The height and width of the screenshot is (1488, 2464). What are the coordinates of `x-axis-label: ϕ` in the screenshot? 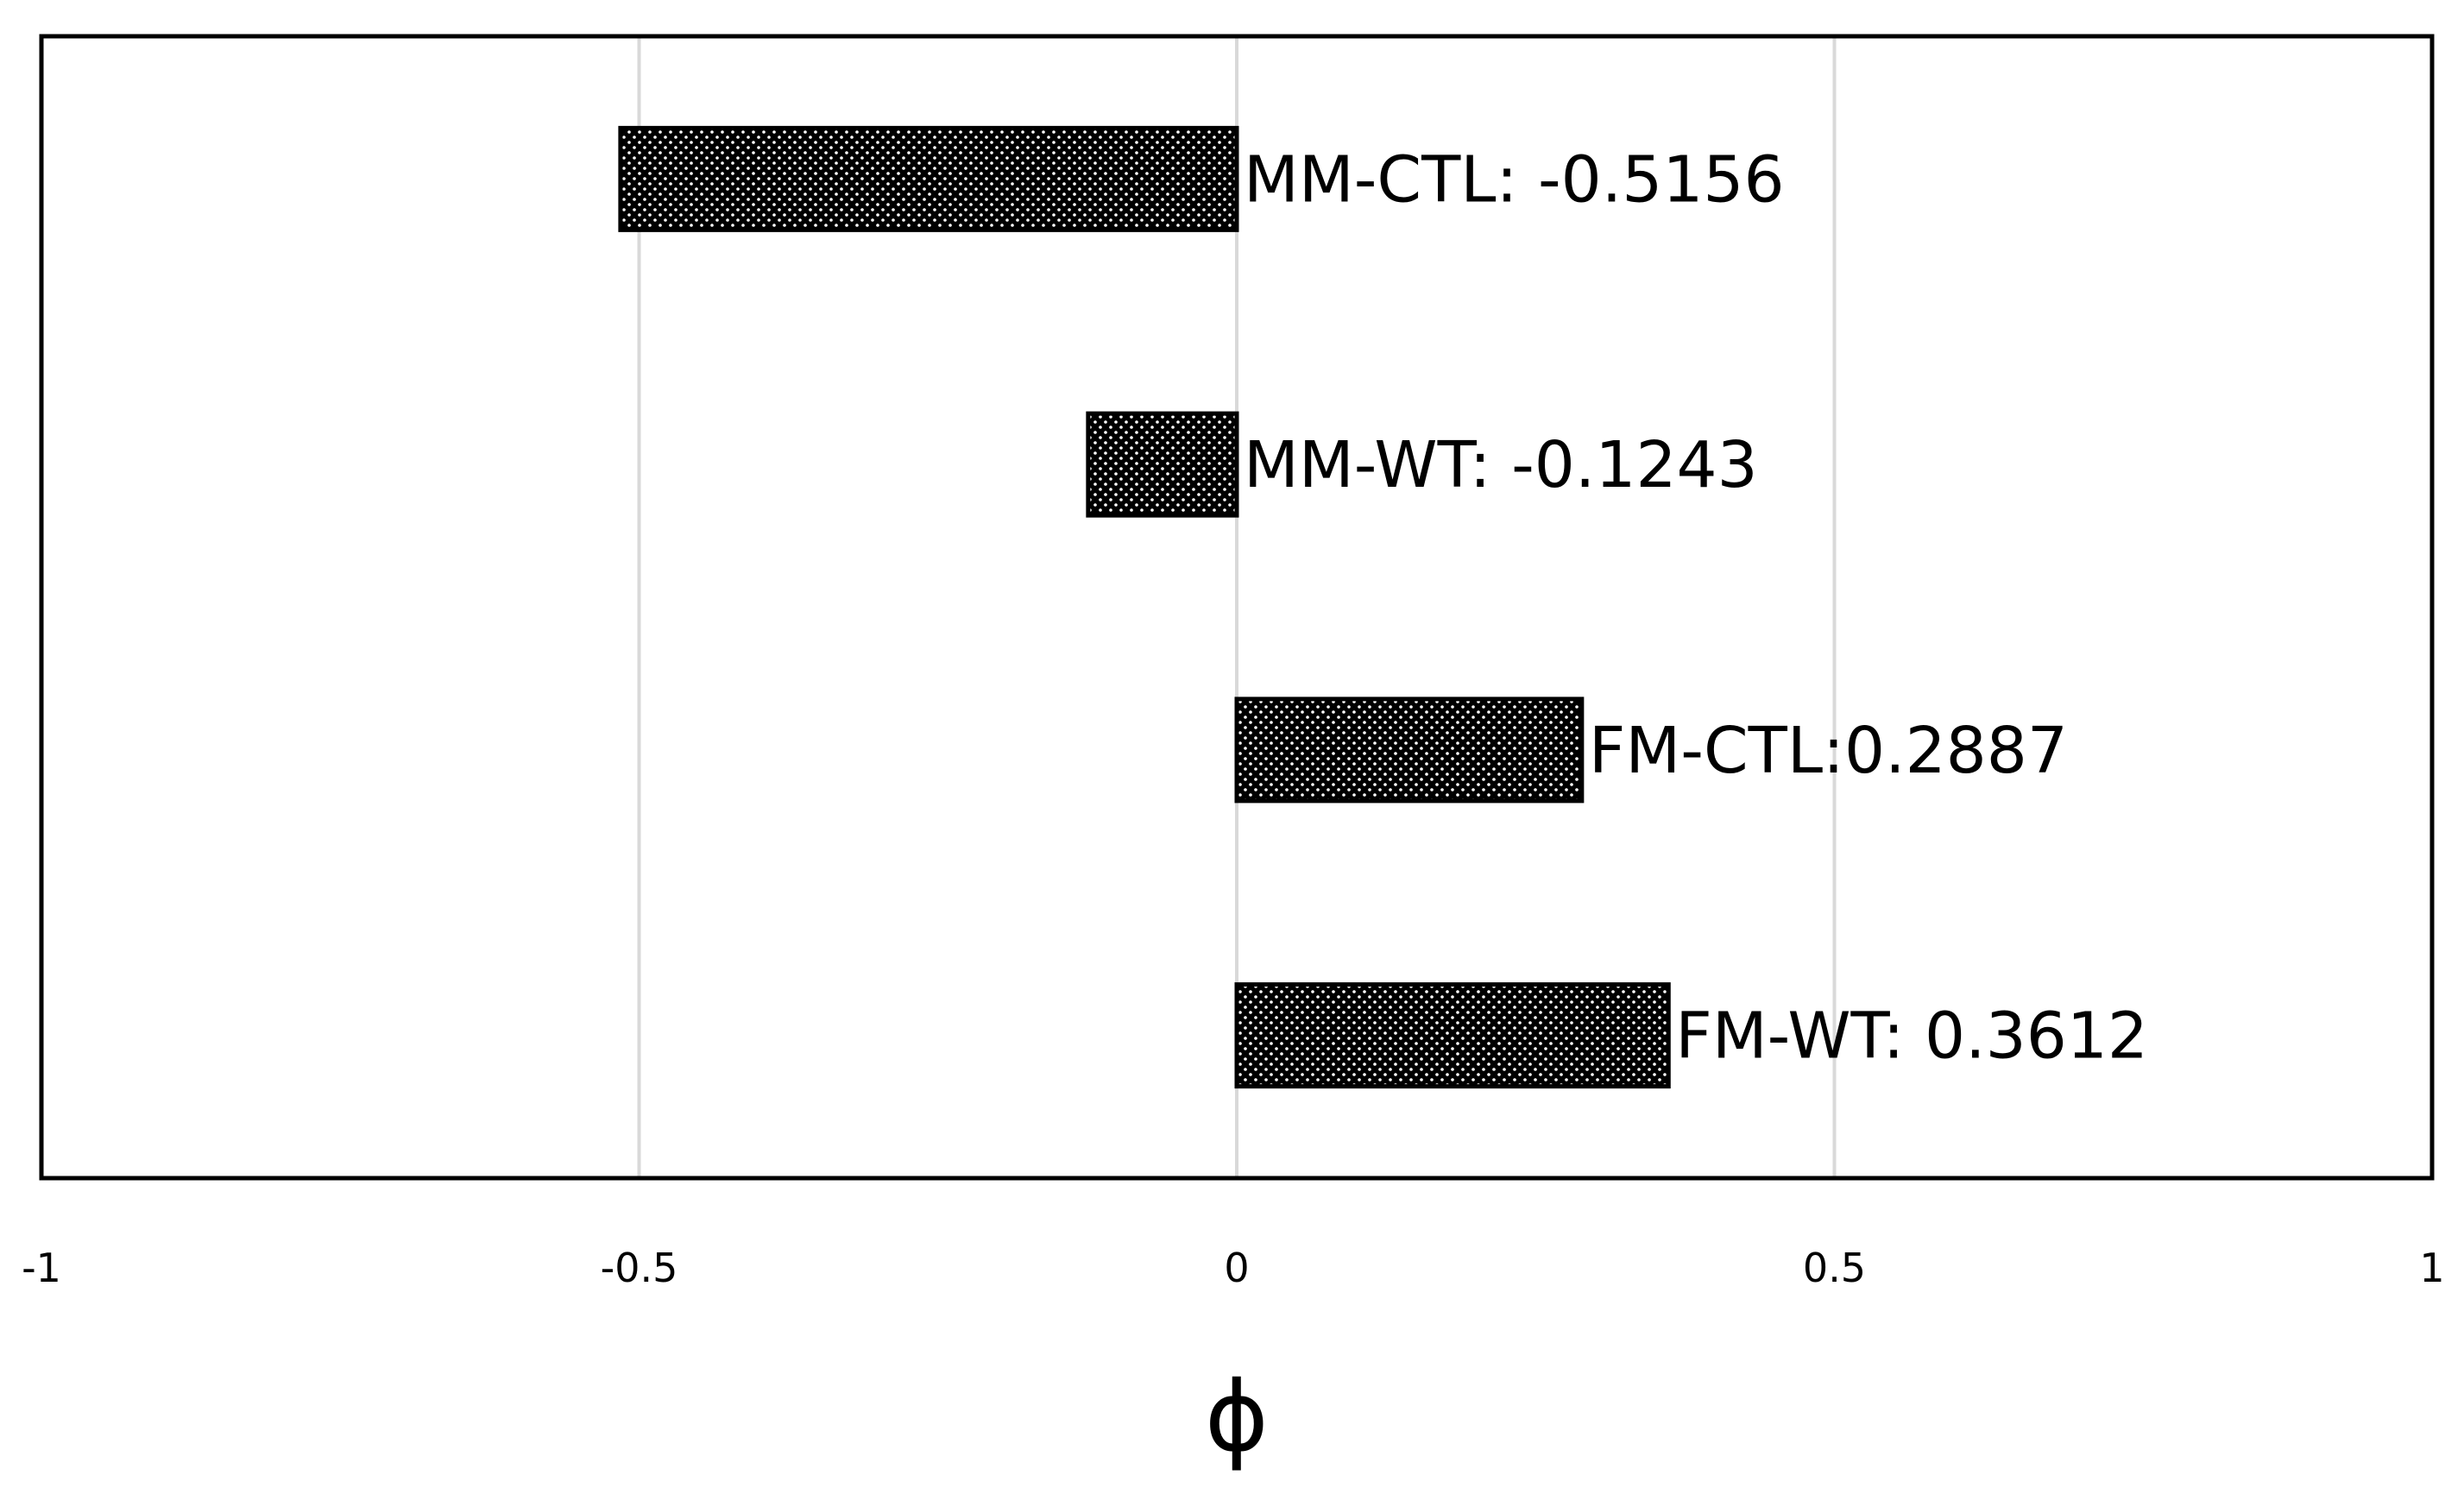 It's located at (1237, 1417).